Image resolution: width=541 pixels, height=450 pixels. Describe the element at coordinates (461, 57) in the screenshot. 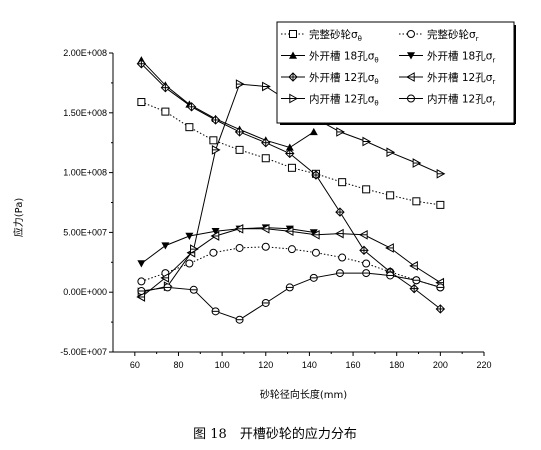

I see `legend-label: 外开槽 18孔σr` at that location.